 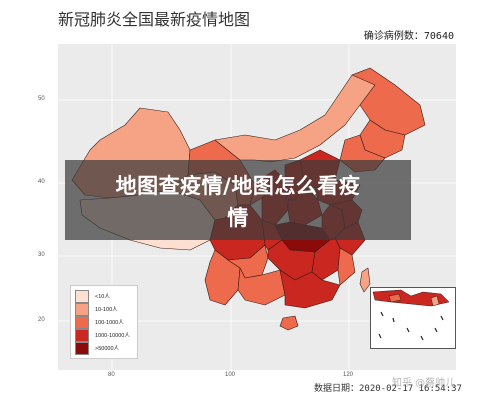 I want to click on map-title: 新冠肺炎全国最新疫情地图, so click(x=154, y=19).